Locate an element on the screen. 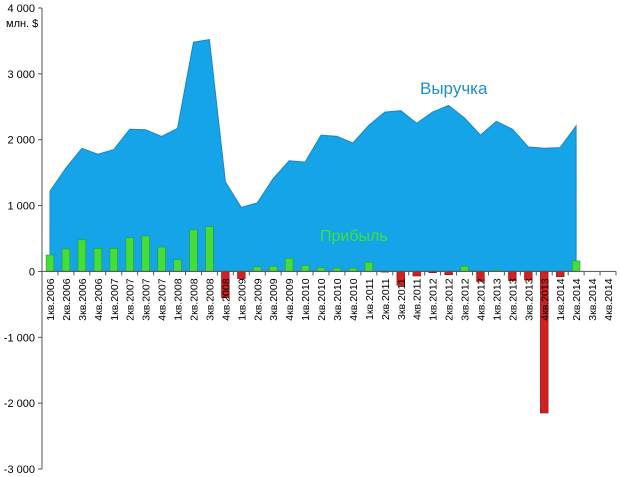 The image size is (620, 477). x-tick-label: 4кв.2006 is located at coordinates (99, 299).